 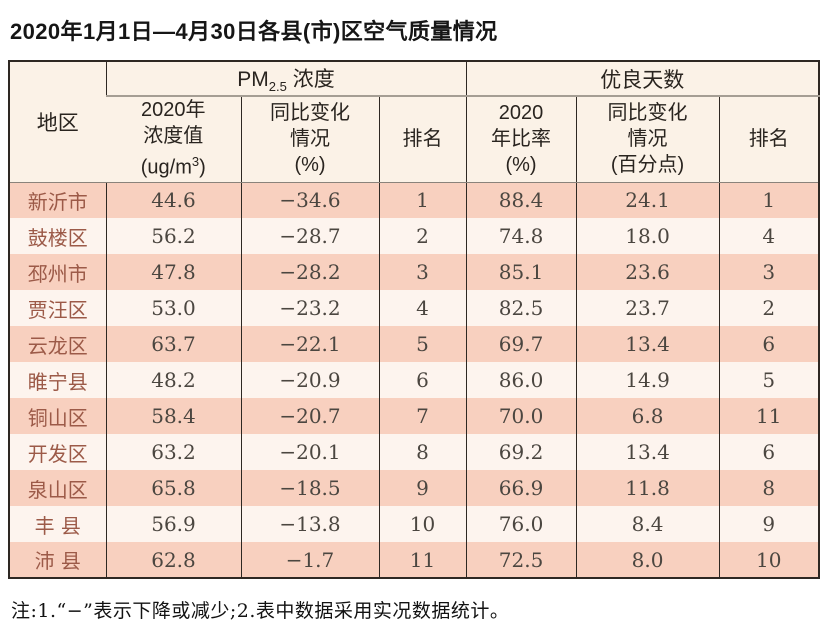 What do you see at coordinates (769, 236) in the screenshot?
I see `good-rank-cell: 4` at bounding box center [769, 236].